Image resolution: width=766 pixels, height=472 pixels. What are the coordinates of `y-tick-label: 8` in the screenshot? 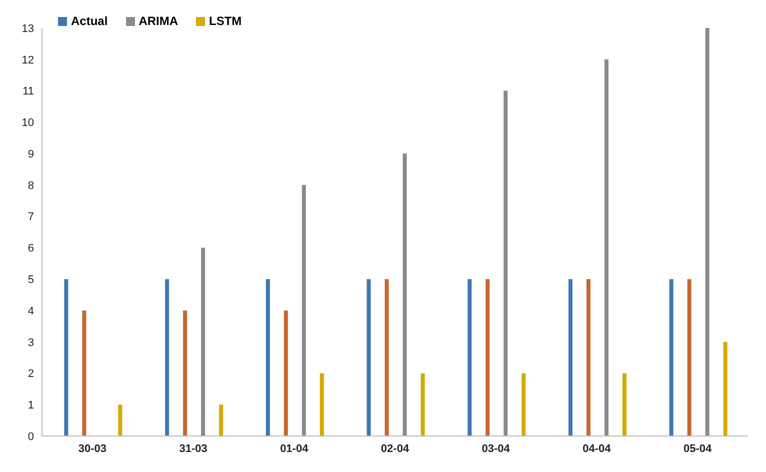 It's located at (31, 186).